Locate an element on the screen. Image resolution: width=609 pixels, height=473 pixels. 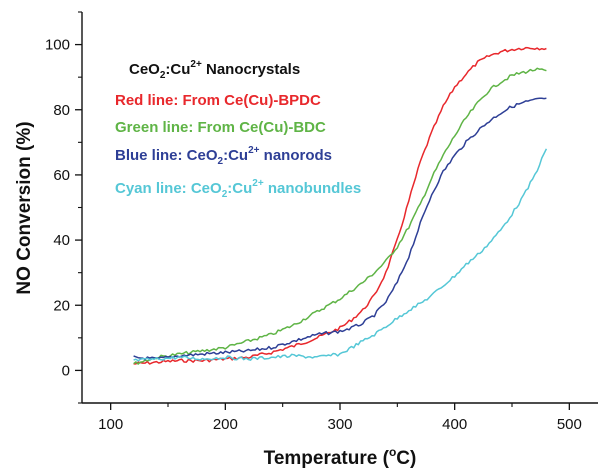
x-tick-label: 400 is located at coordinates (454, 424).